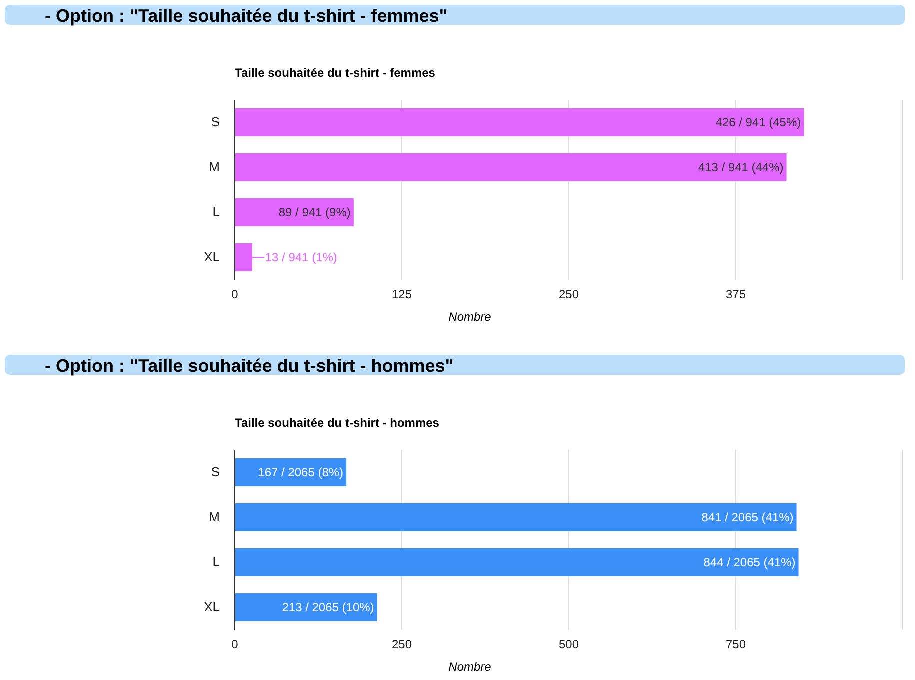 Image resolution: width=915 pixels, height=680 pixels. I want to click on data-label: 167 / 2065 (8%), so click(301, 473).